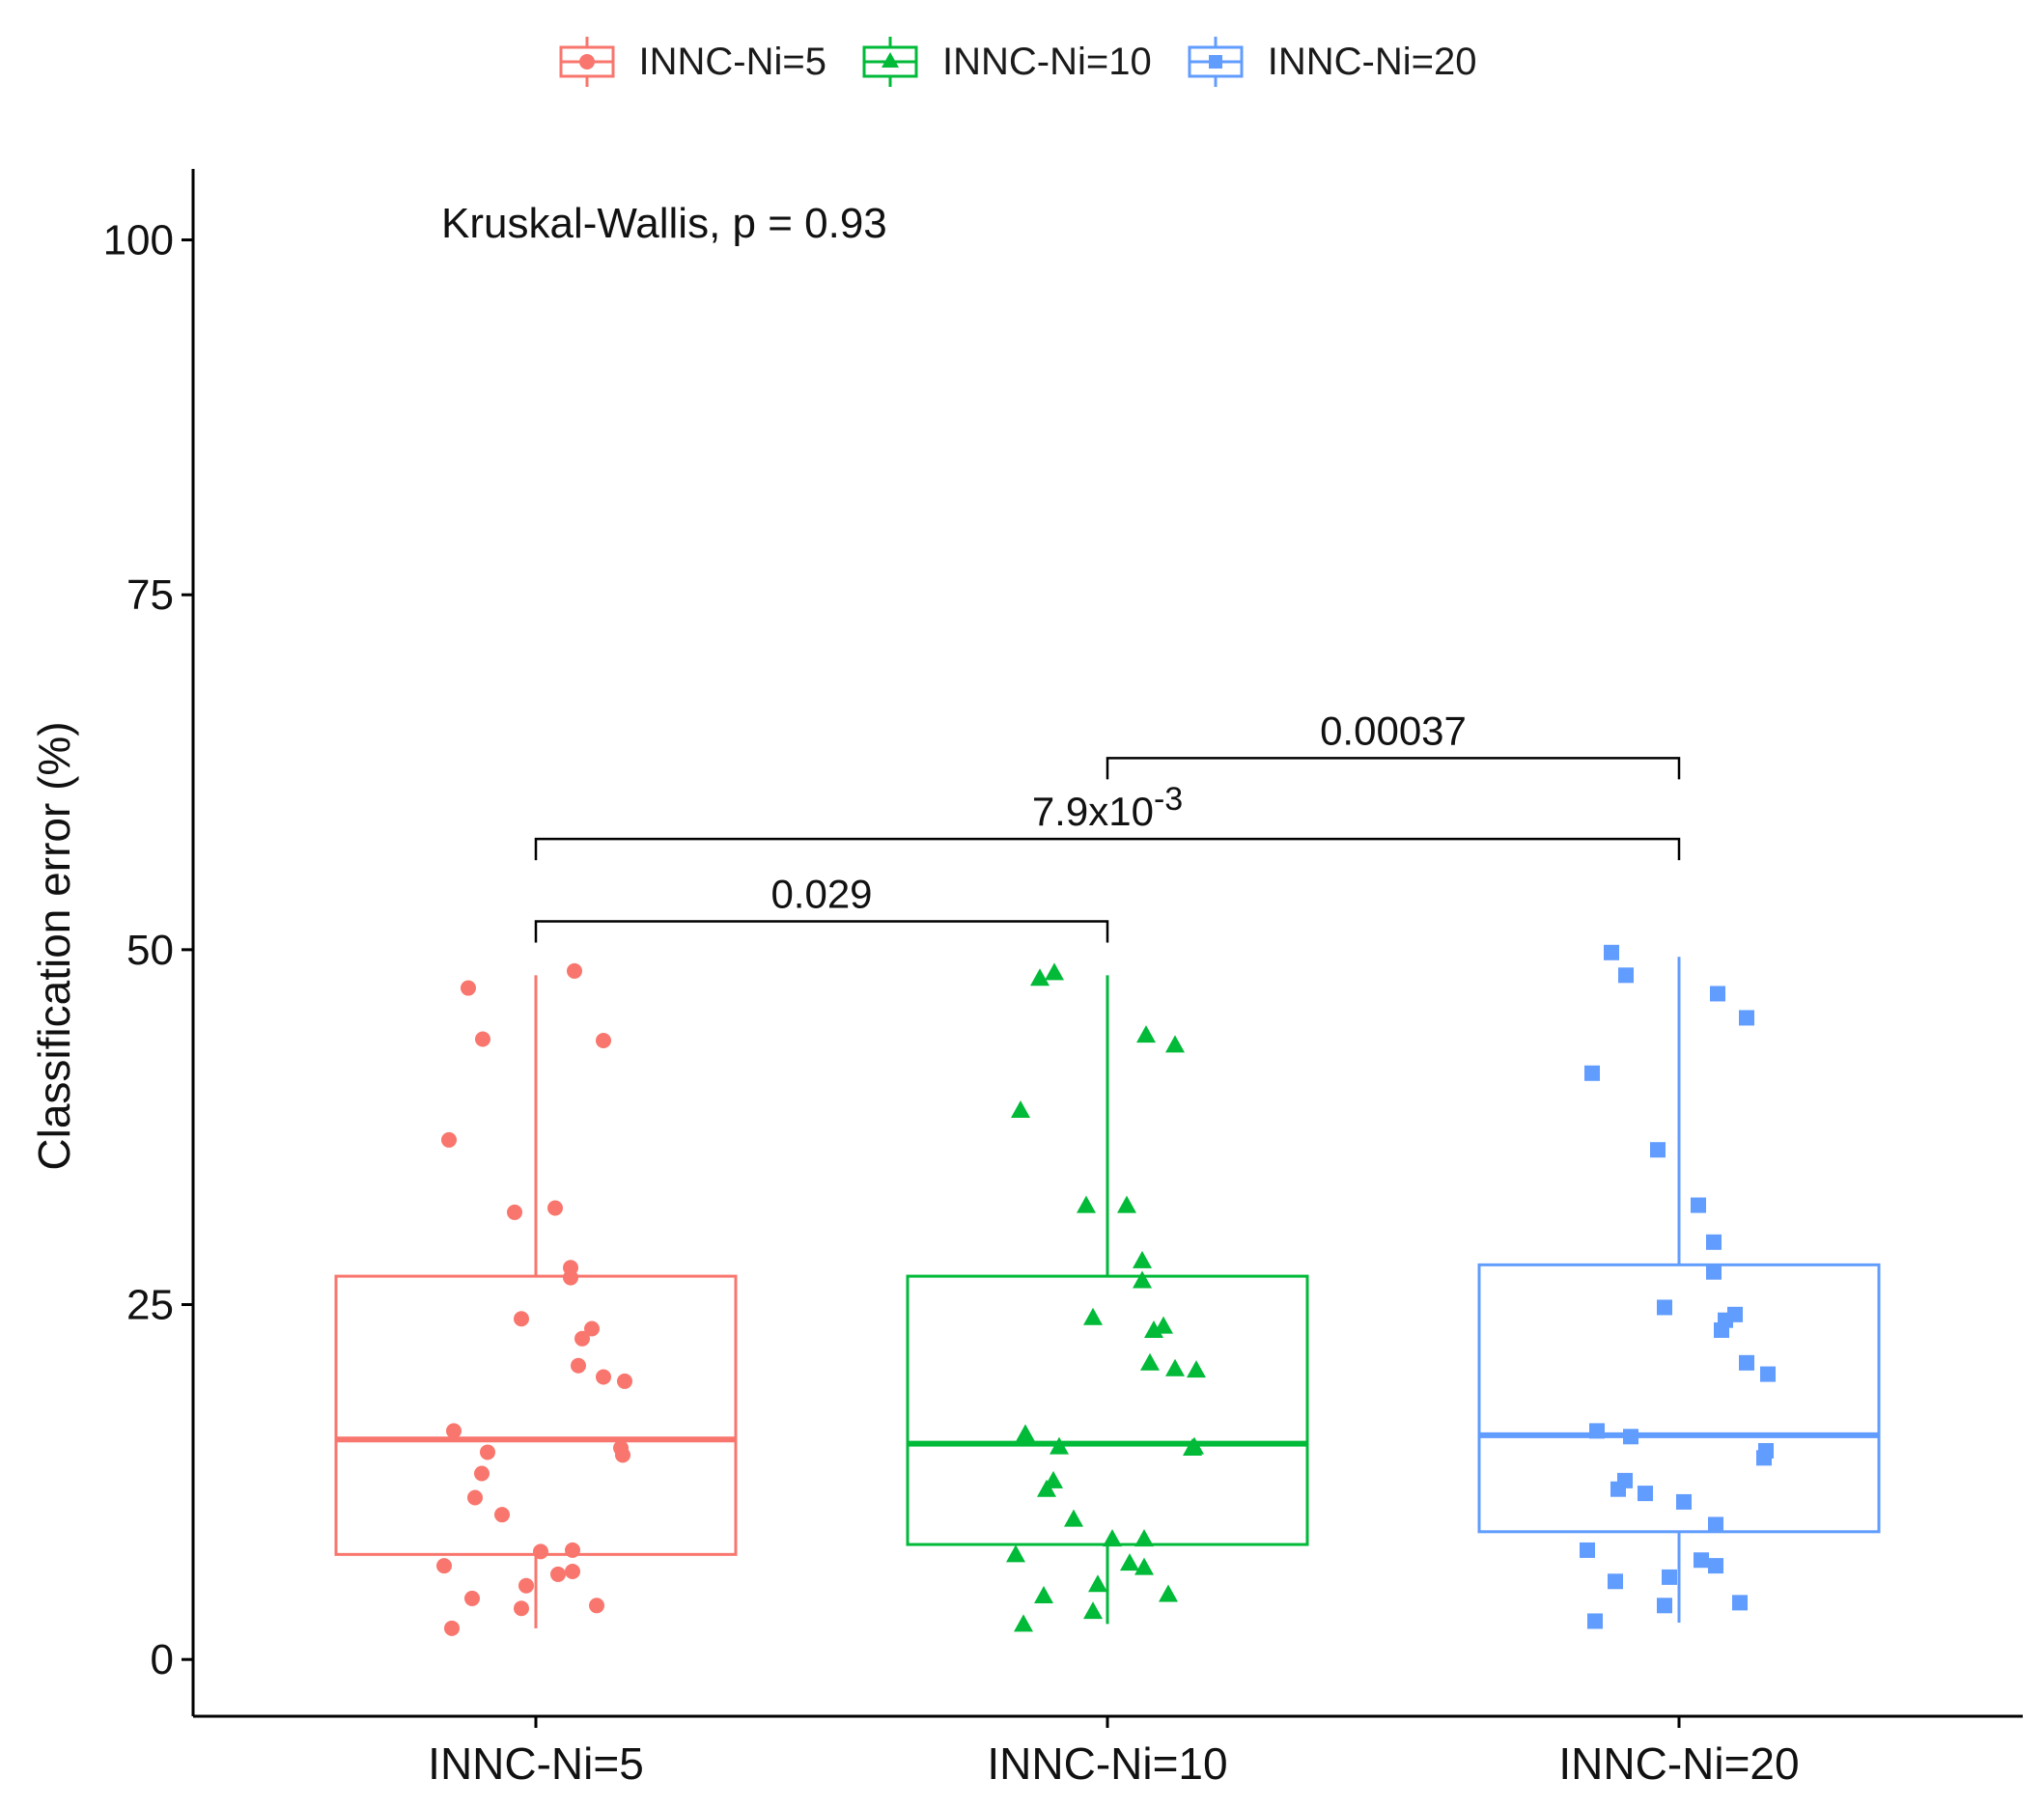 This screenshot has height=1807, width=2044. Describe the element at coordinates (733, 61) in the screenshot. I see `legend-label: INNC-Ni=5` at that location.